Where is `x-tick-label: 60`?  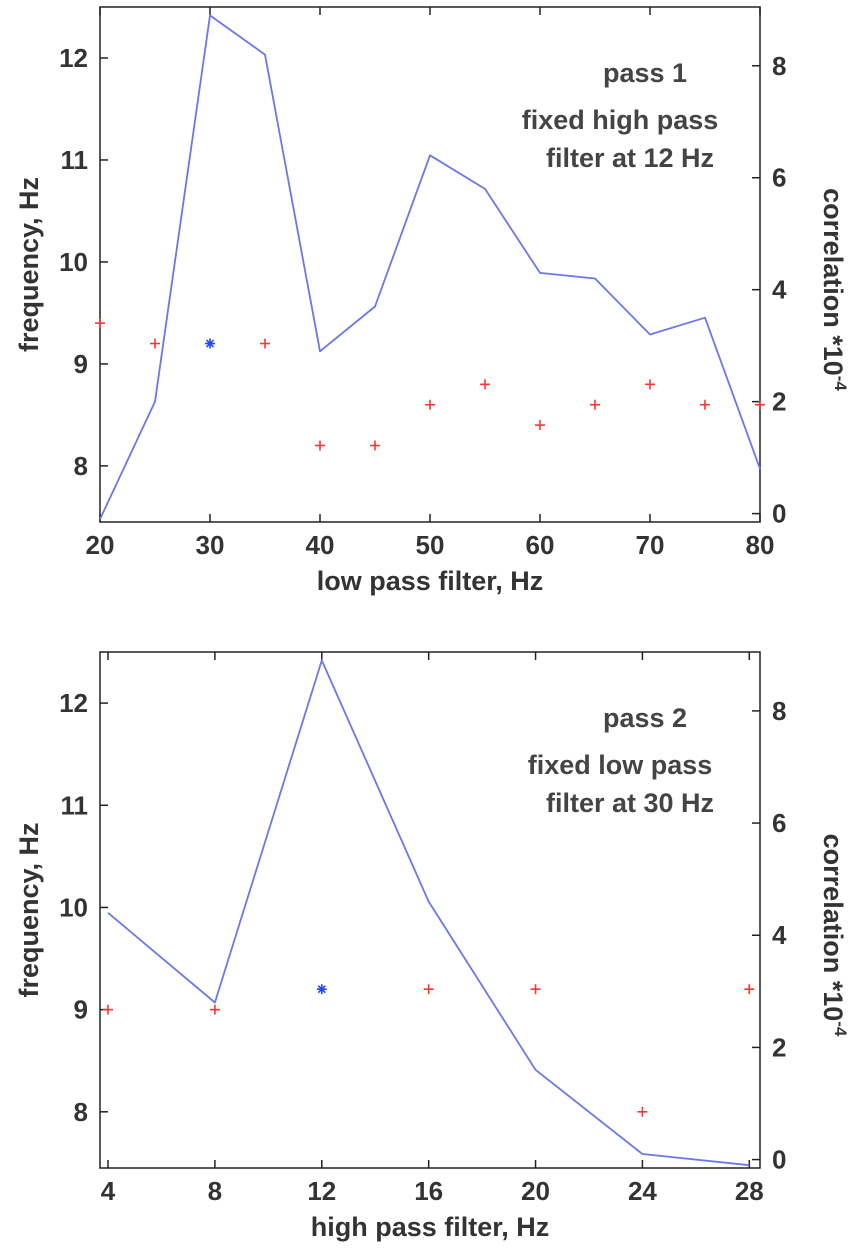
x-tick-label: 60 is located at coordinates (540, 545).